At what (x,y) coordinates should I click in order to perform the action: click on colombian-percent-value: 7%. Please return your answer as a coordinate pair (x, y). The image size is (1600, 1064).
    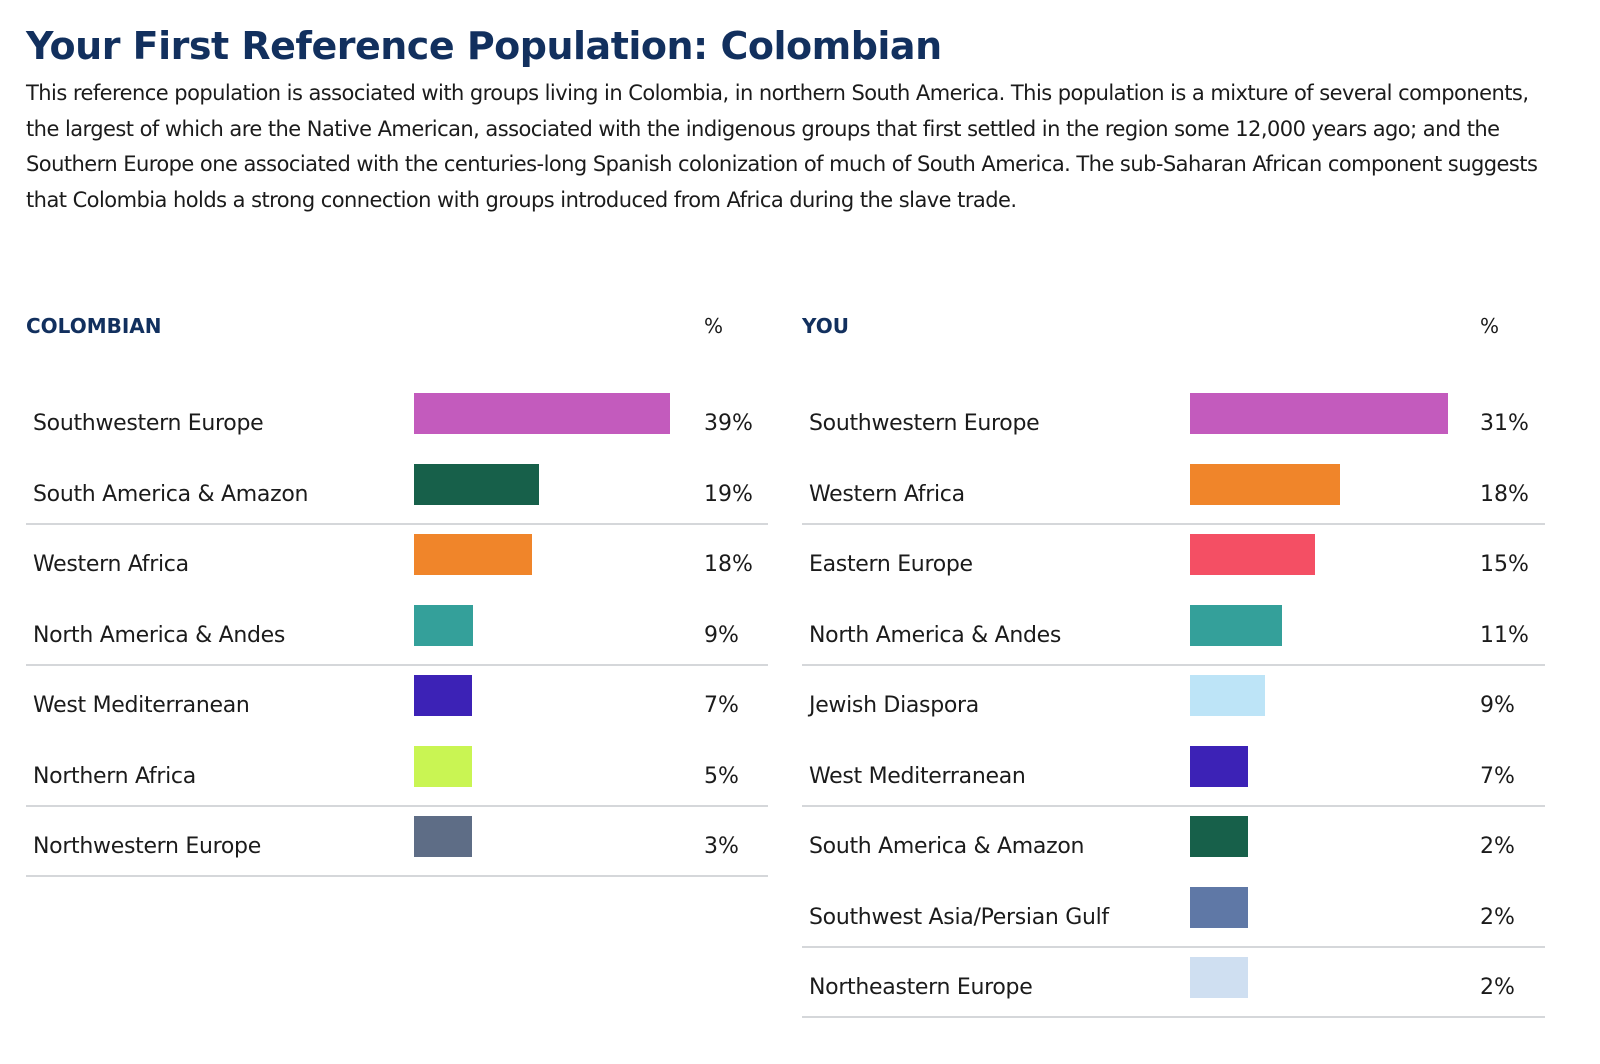
    Looking at the image, I should click on (721, 705).